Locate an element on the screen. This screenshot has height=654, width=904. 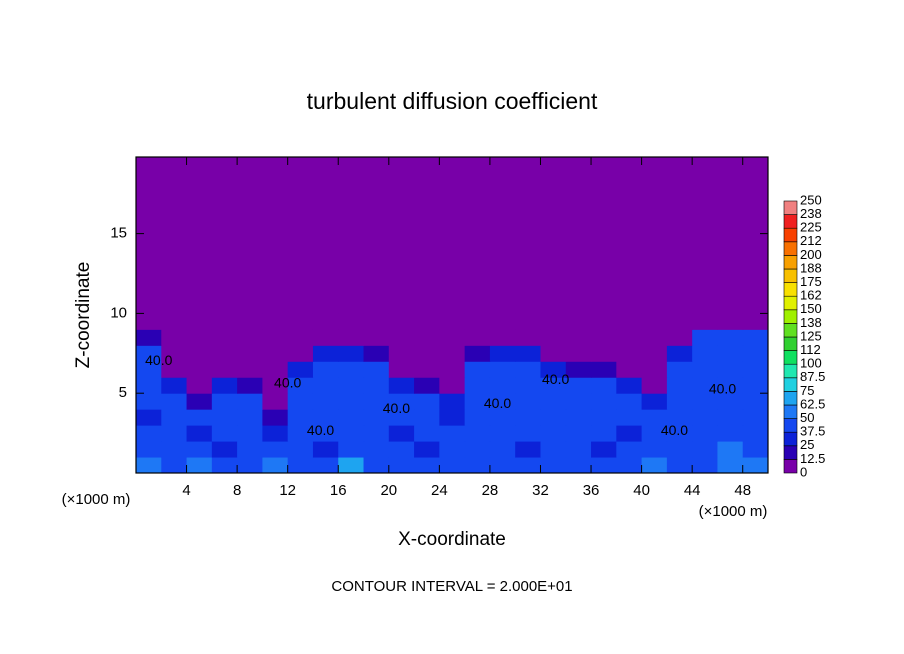
colorbar-label: 37.5 is located at coordinates (812, 431).